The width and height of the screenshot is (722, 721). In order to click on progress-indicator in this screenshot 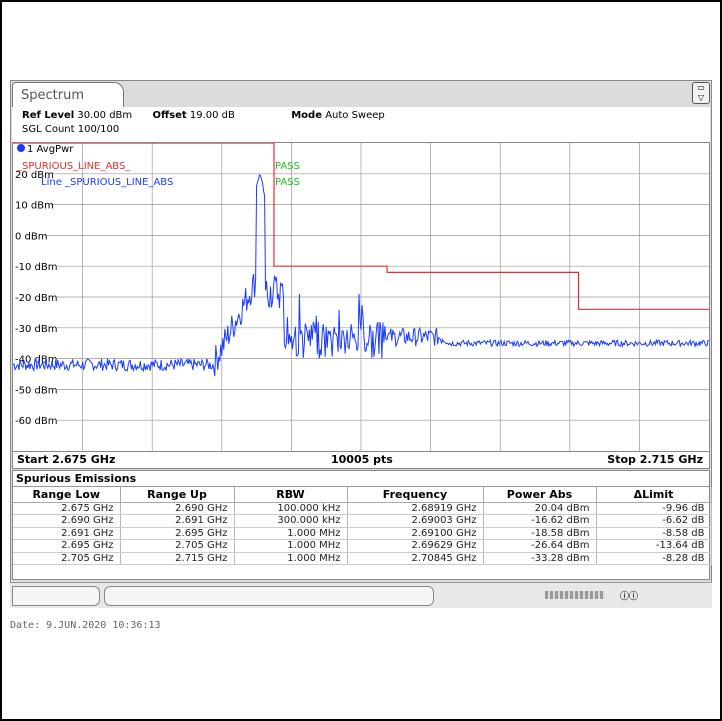, I will do `click(575, 595)`.